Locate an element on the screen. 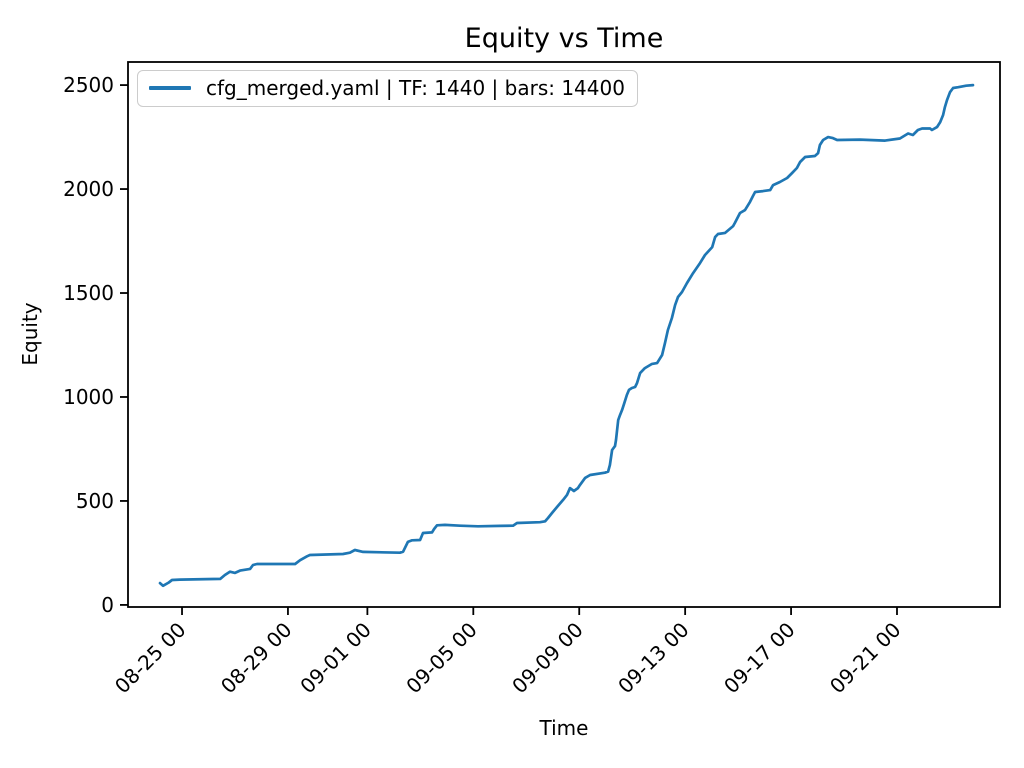  x-tick-label: 08-25 00 is located at coordinates (150, 658).